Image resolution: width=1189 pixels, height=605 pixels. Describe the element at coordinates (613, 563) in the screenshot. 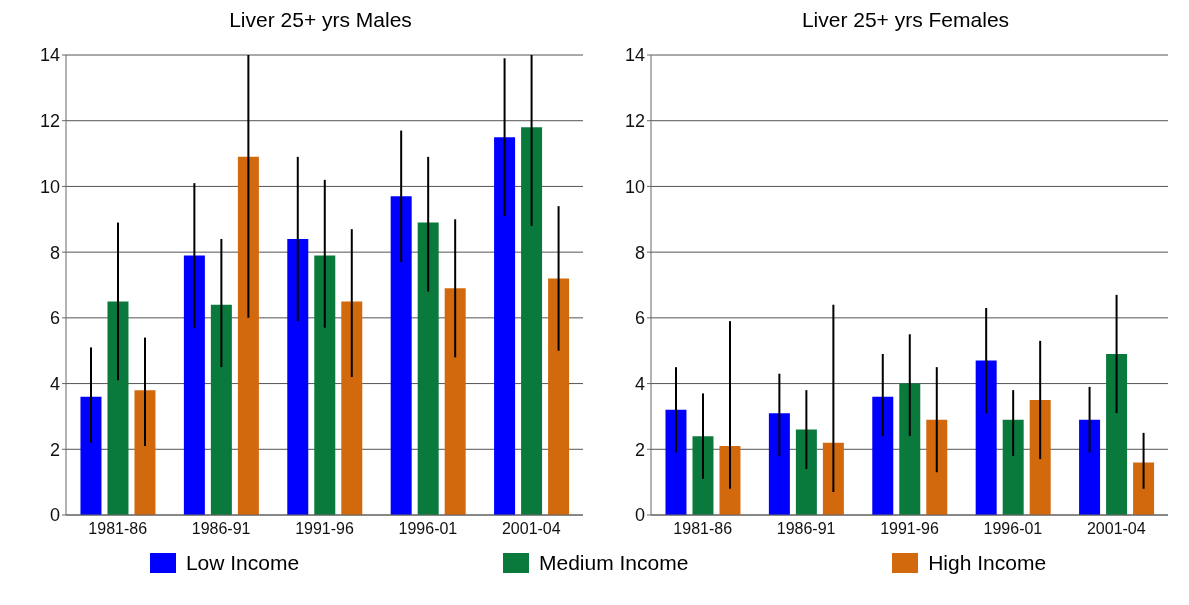

I see `legend-label: Medium Income` at that location.